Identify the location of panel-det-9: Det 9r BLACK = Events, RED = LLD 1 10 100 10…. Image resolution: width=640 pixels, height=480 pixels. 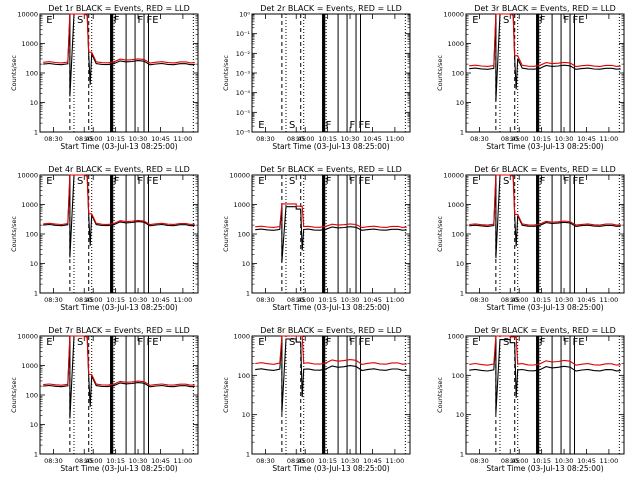
(530, 399).